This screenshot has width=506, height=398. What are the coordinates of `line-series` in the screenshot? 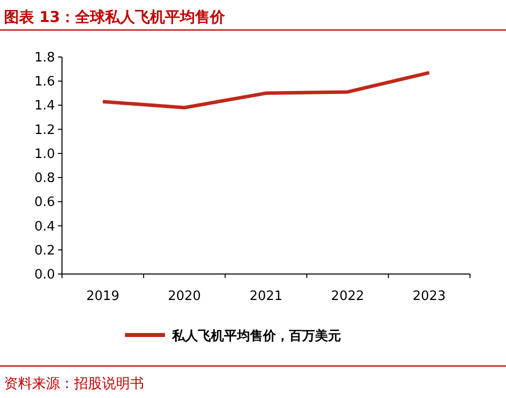 It's located at (266, 90).